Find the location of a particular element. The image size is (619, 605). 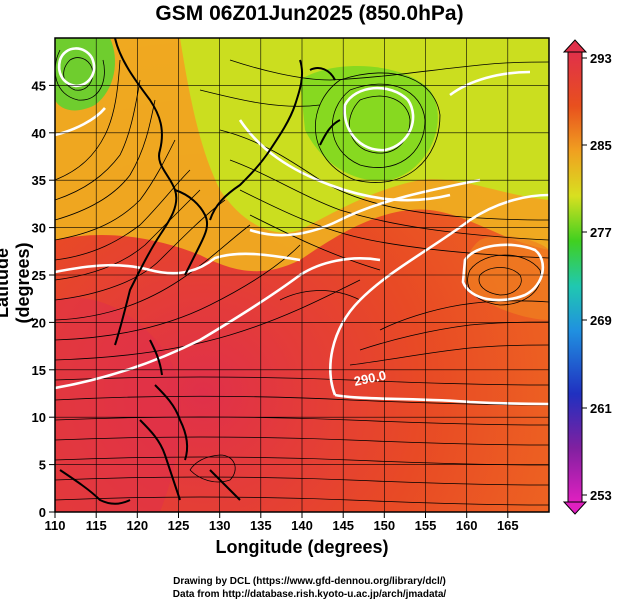

y-tick-label: 20 is located at coordinates (39, 322).